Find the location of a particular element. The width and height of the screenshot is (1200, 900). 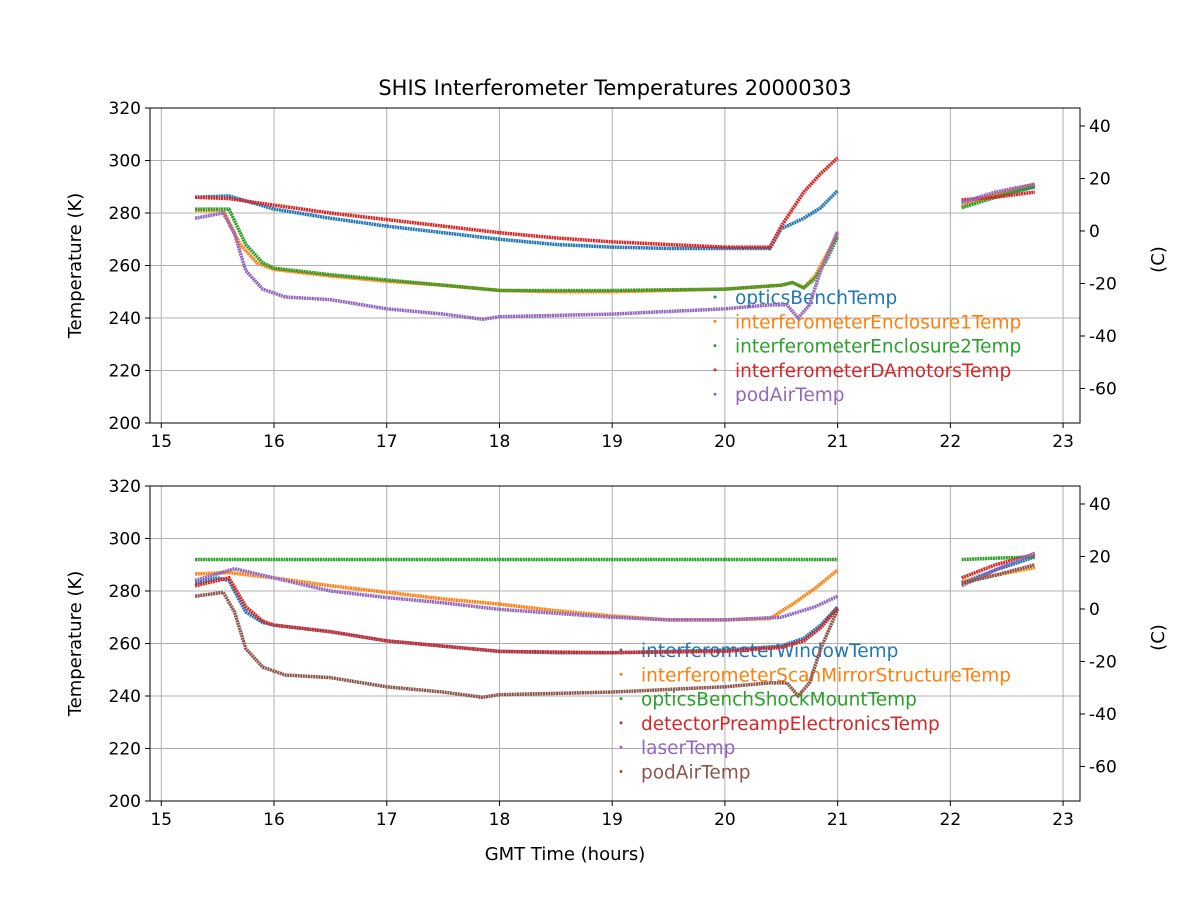

series-line-detectorPreampElectronicsTemp is located at coordinates (516, 615).